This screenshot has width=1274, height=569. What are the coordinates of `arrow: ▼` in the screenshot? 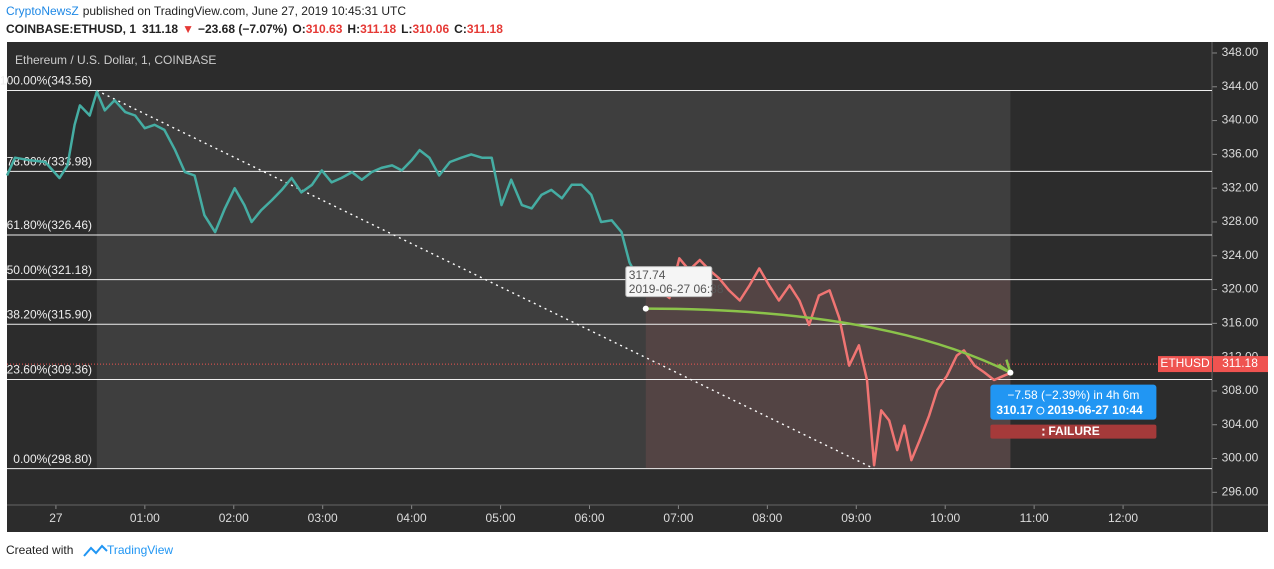 It's located at (188, 29).